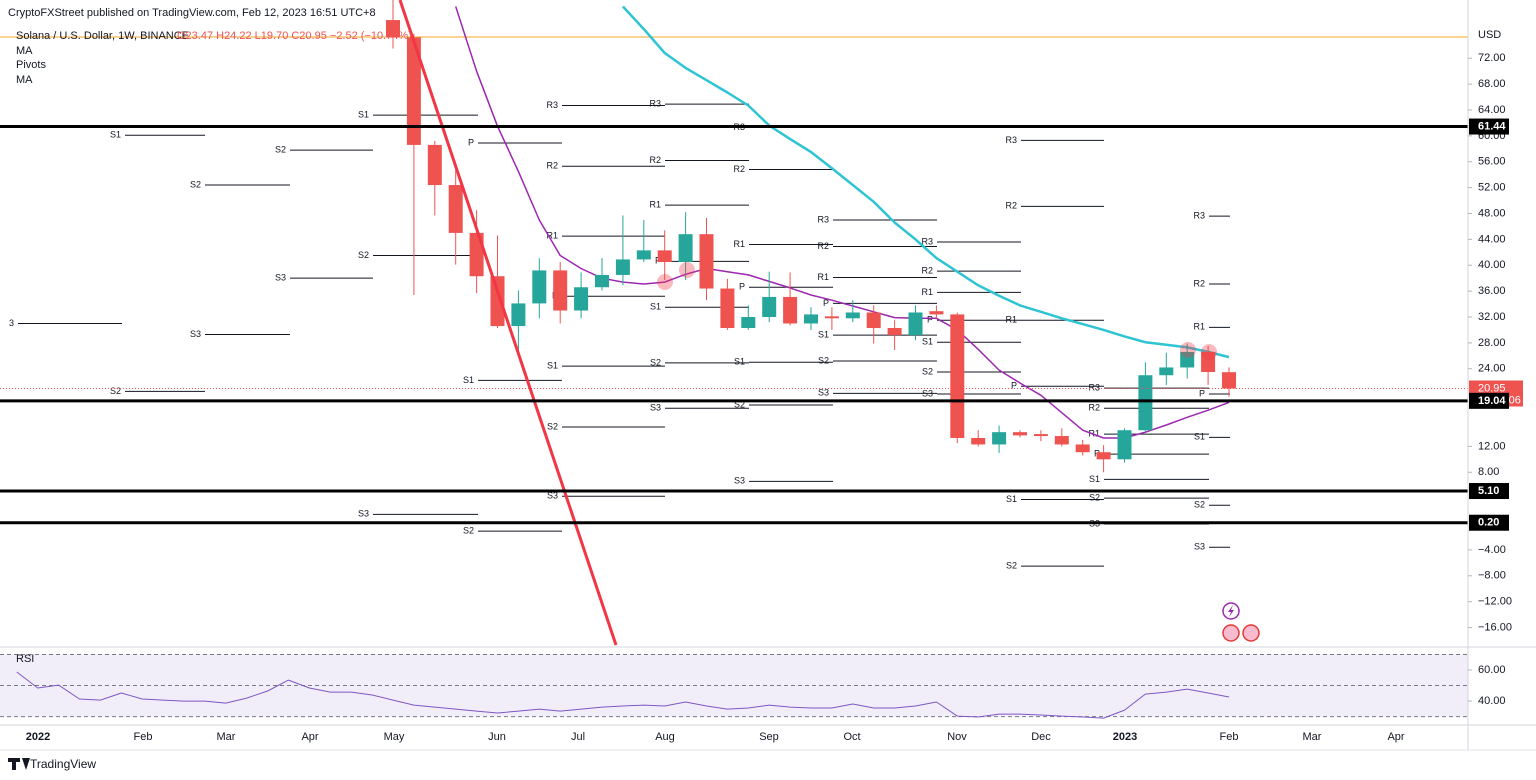 Image resolution: width=1536 pixels, height=780 pixels. Describe the element at coordinates (102, 36) in the screenshot. I see `symbol: Solana / U.S. Dollar, 1W, BINANCE` at that location.